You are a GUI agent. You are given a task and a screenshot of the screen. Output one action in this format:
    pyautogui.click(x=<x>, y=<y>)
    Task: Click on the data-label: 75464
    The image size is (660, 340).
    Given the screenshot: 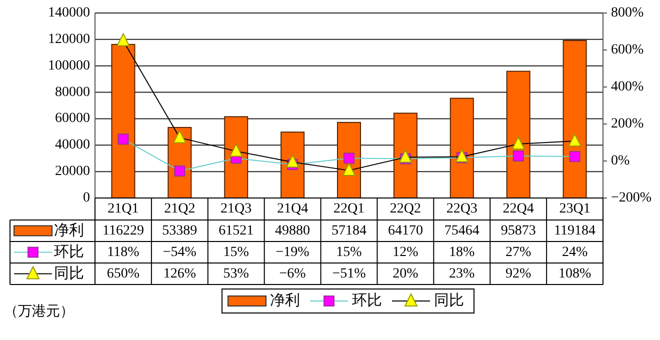 What is the action you would take?
    pyautogui.click(x=462, y=230)
    